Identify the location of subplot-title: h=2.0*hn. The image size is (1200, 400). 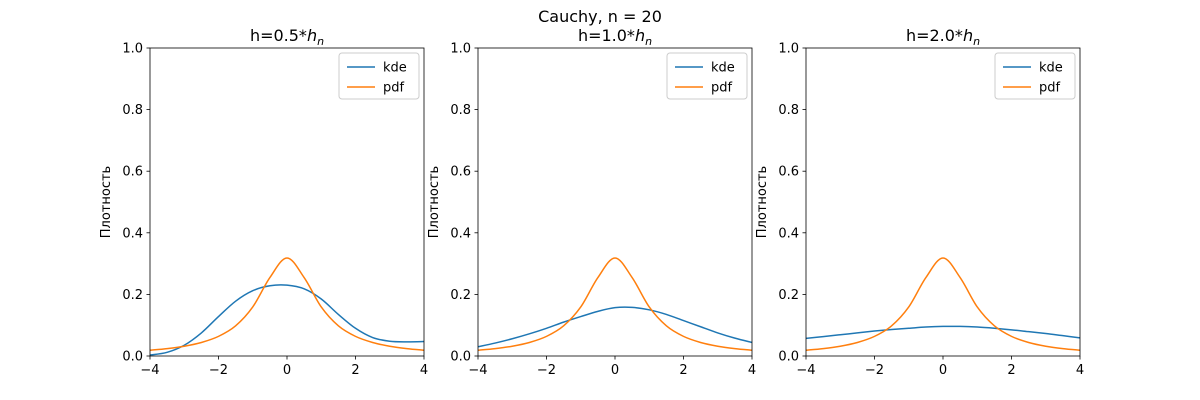
(943, 37).